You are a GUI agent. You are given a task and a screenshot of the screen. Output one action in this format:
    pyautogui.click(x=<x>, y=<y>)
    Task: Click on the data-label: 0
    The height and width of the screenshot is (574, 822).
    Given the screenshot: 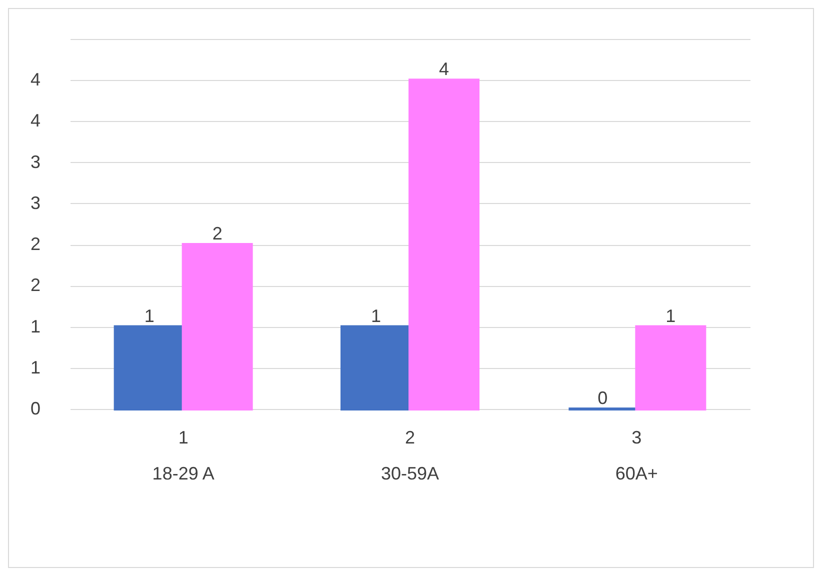 What is the action you would take?
    pyautogui.click(x=603, y=398)
    